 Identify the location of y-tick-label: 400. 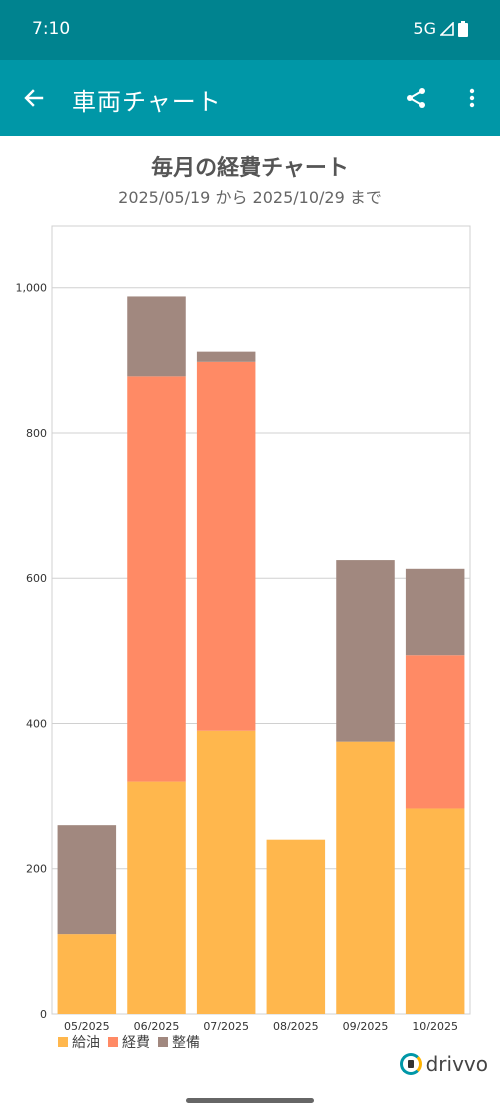
(36, 723).